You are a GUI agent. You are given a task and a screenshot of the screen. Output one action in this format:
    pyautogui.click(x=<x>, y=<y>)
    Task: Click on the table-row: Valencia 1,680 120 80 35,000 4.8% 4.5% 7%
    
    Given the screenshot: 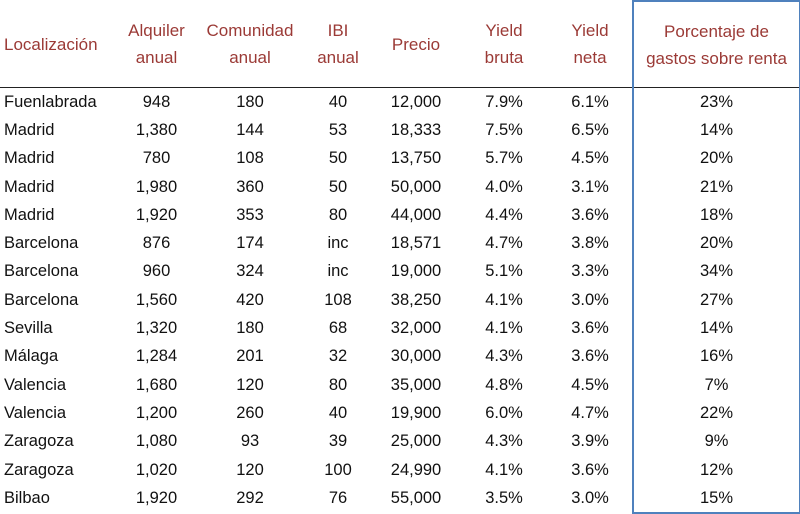 What is the action you would take?
    pyautogui.click(x=400, y=385)
    